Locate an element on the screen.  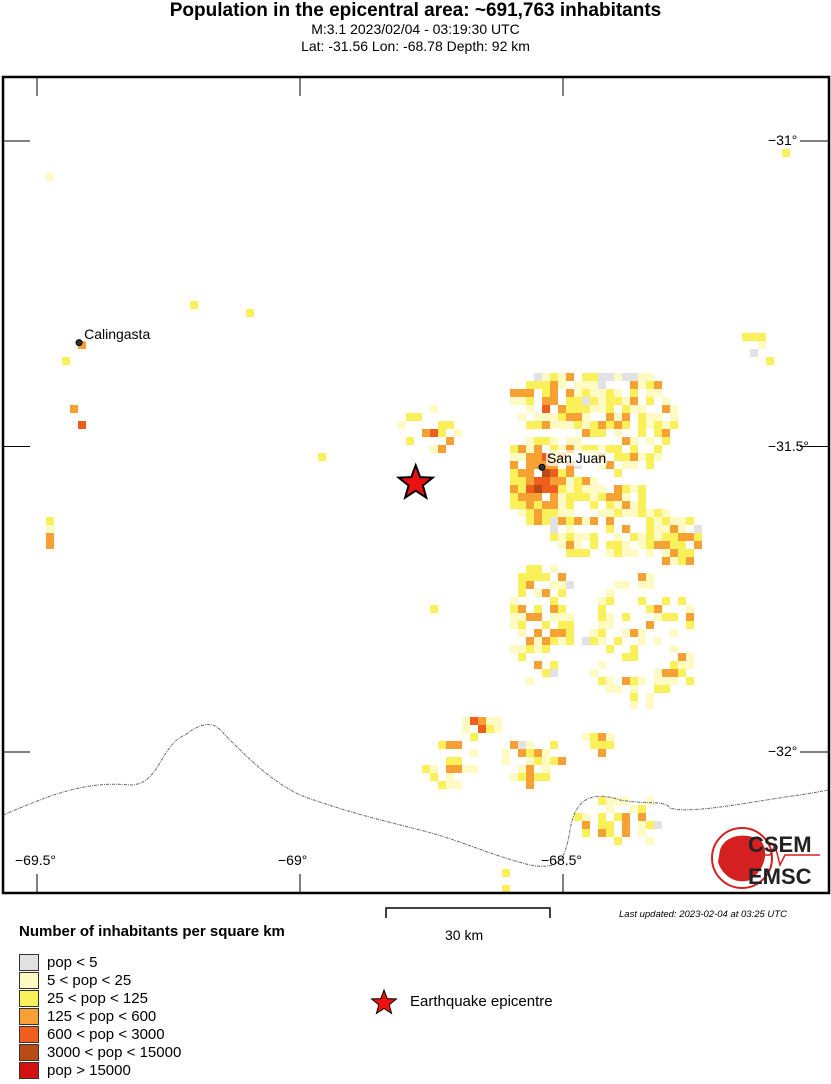
svg-text: EMSC is located at coordinates (780, 876).